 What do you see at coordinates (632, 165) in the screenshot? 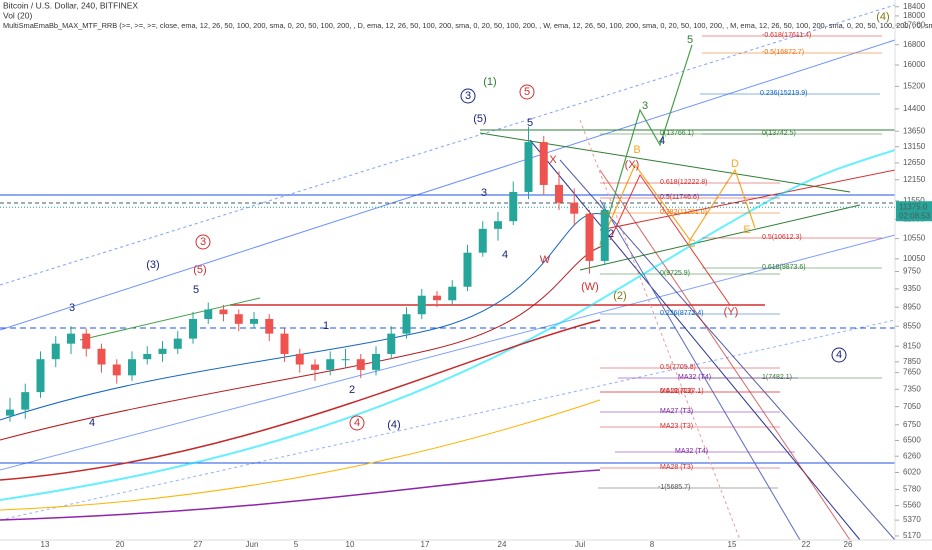
I see `wave-label: (X)` at bounding box center [632, 165].